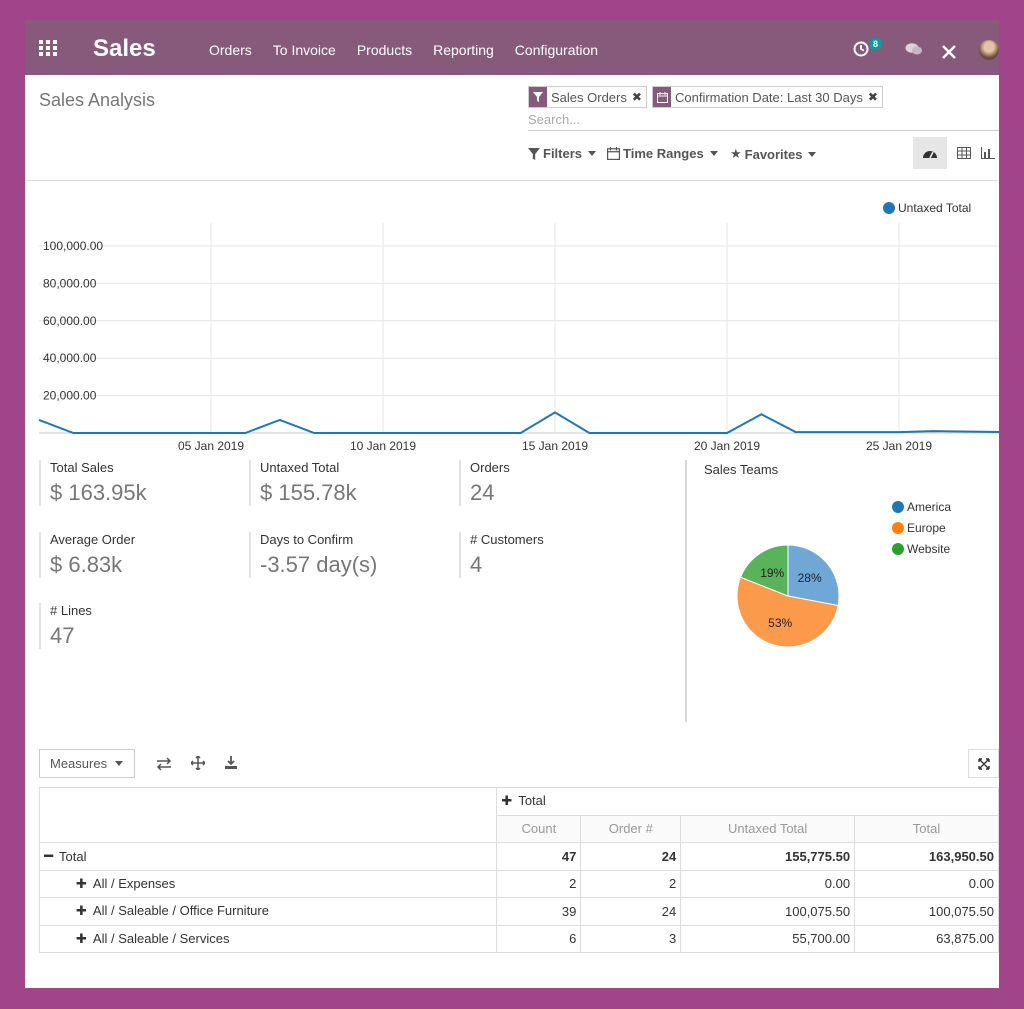 The image size is (1024, 1009). I want to click on bar-chart-icon, so click(988, 153).